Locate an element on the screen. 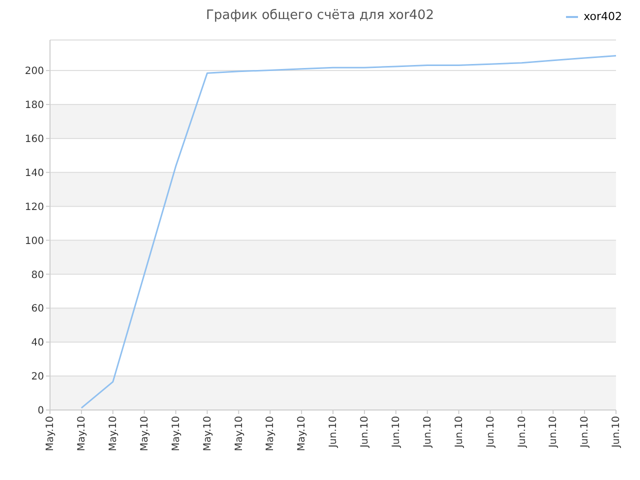 The image size is (640, 480). y-tick-label: 100 is located at coordinates (34, 241).